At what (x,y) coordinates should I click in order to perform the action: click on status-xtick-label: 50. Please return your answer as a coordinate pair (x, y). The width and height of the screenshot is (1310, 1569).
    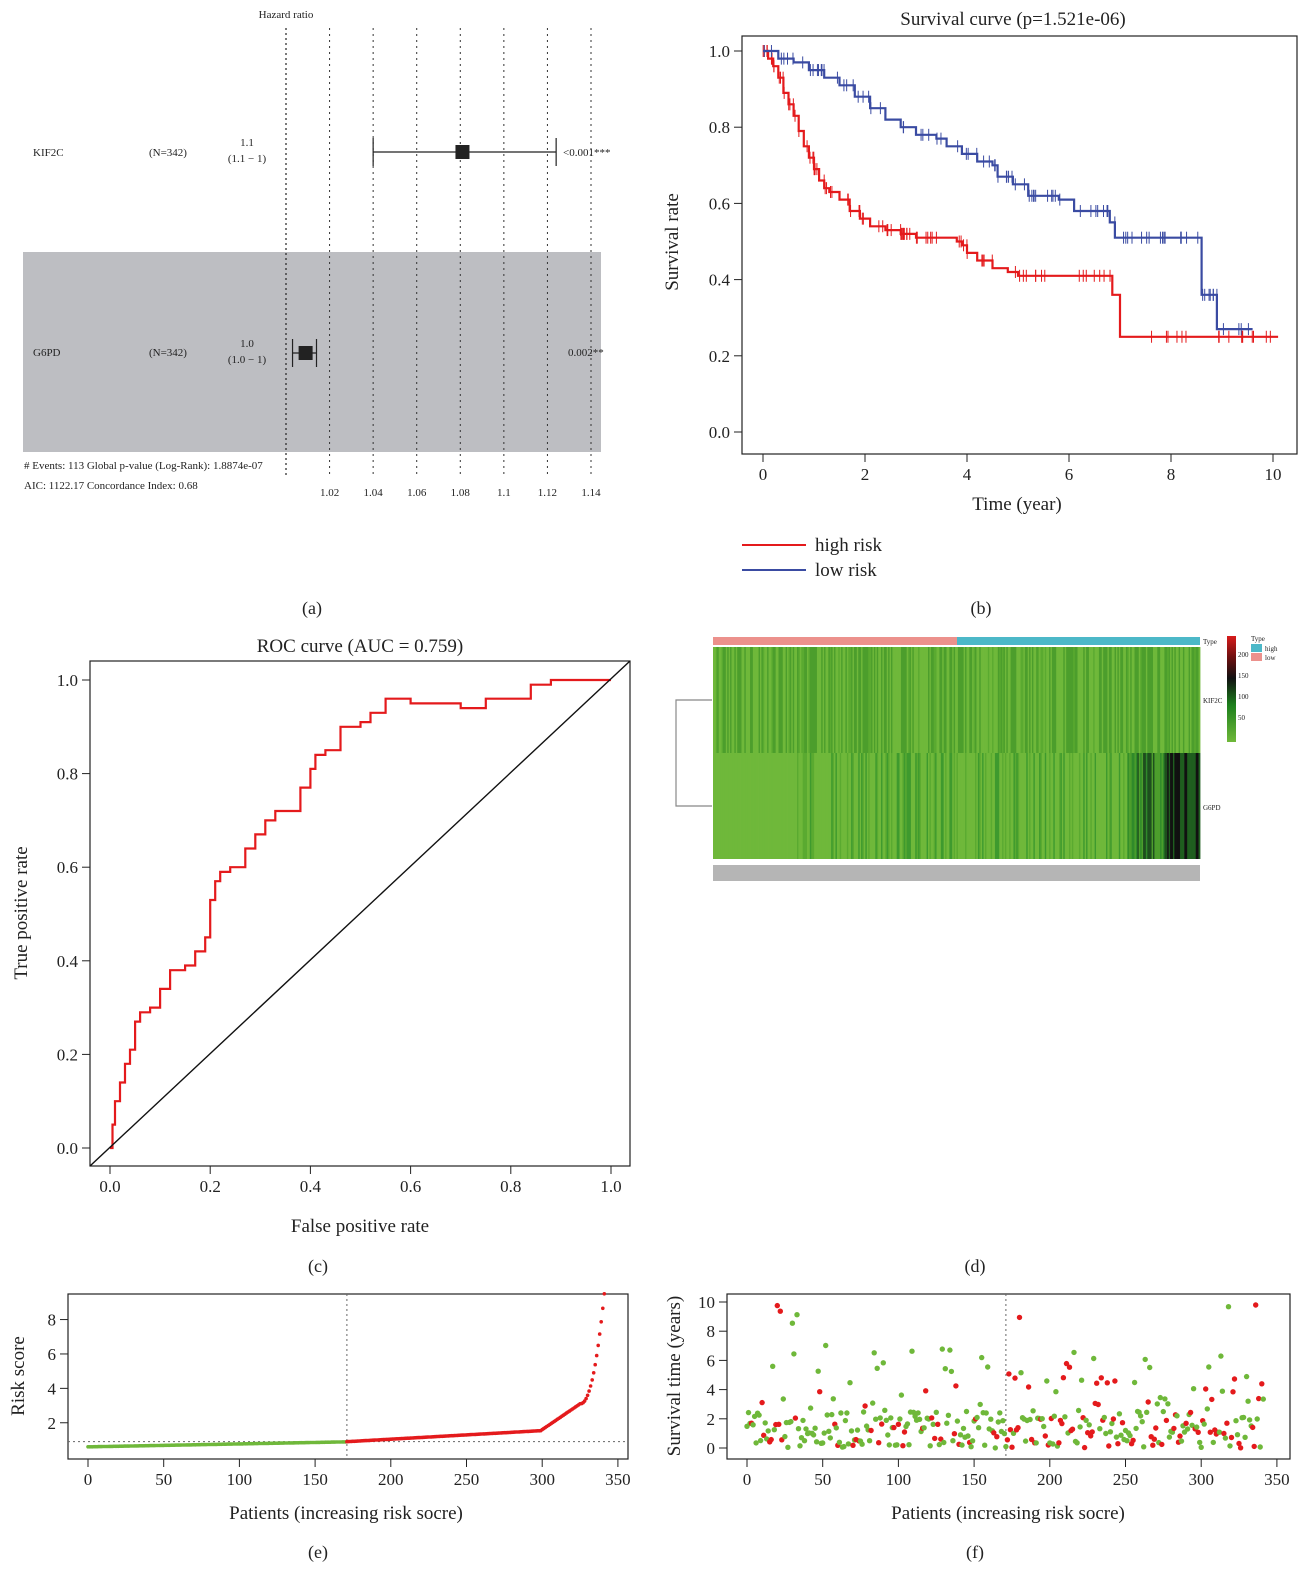
    Looking at the image, I should click on (822, 1479).